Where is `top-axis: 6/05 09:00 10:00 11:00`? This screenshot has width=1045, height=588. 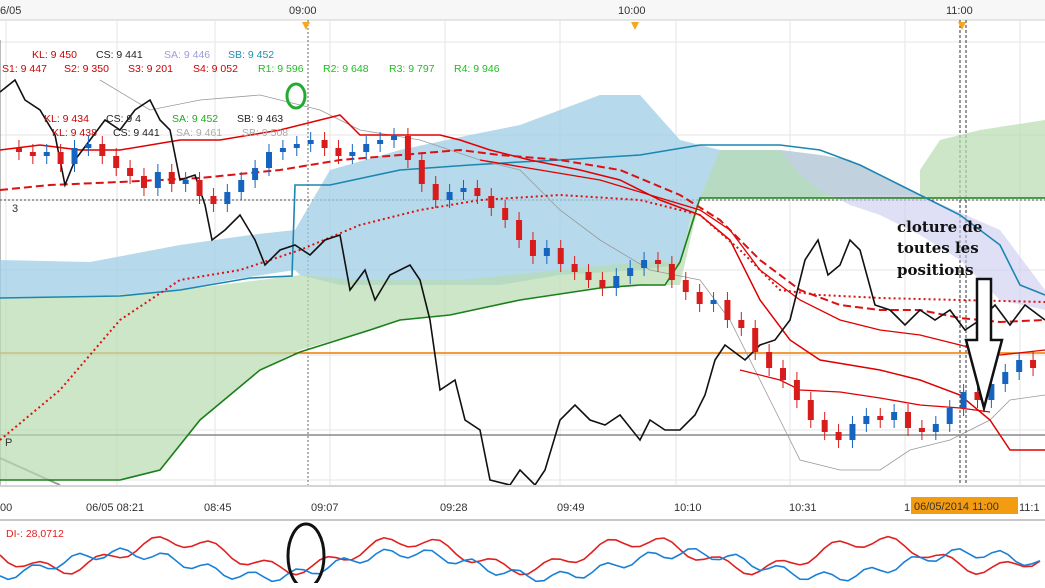 top-axis: 6/05 09:00 10:00 11:00 is located at coordinates (486, 17).